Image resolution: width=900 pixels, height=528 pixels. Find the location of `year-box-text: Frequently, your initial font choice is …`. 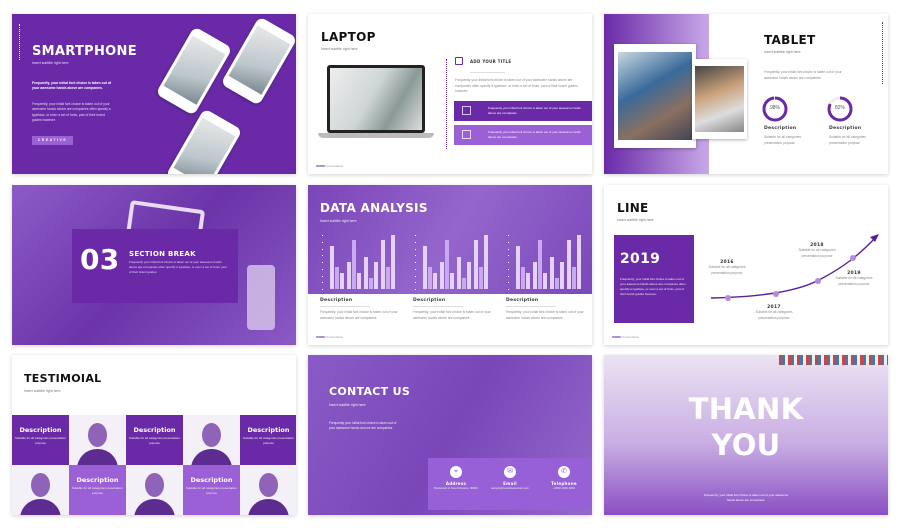

year-box-text: Frequently, your initial font choice is … is located at coordinates (653, 286).